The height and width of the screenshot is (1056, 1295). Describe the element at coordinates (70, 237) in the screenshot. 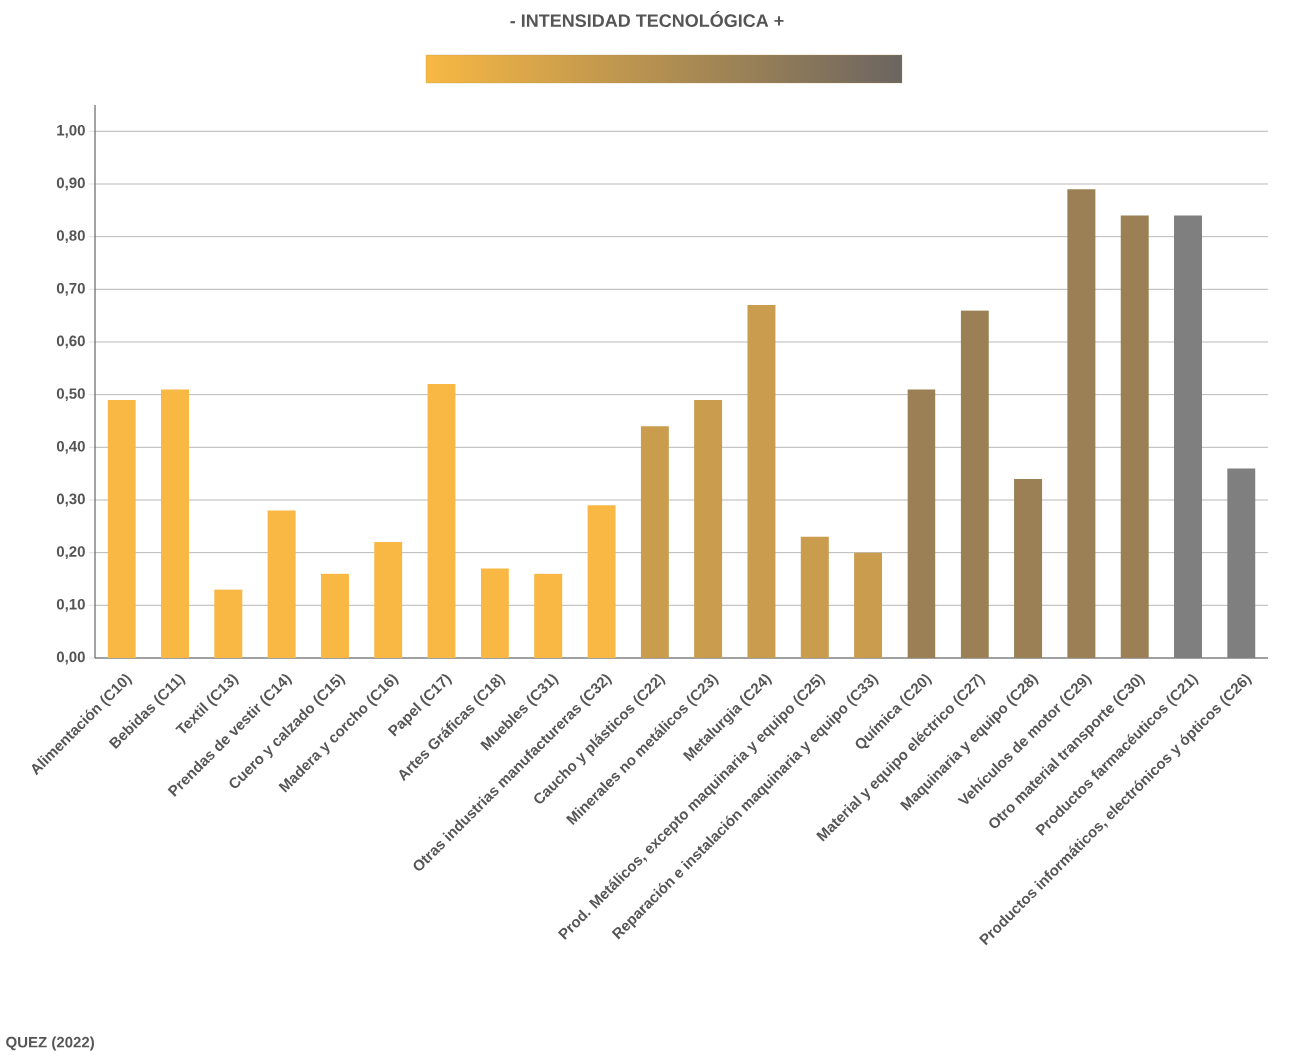

I see `y-tick-label: 0,80` at that location.